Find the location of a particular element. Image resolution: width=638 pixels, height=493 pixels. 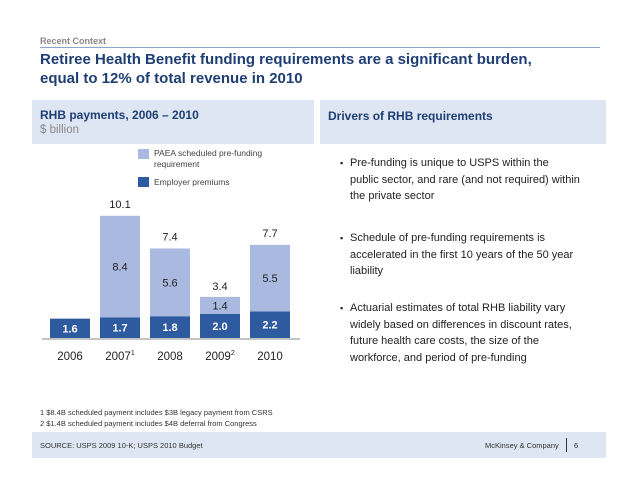

bar-label-prefunding-2008: 5.6 is located at coordinates (169, 283).